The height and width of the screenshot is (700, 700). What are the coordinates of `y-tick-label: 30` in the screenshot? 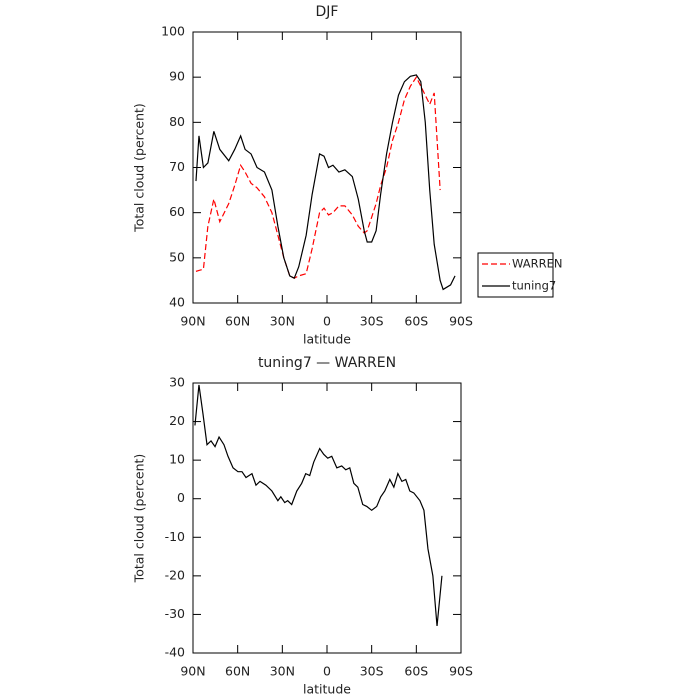 It's located at (177, 382).